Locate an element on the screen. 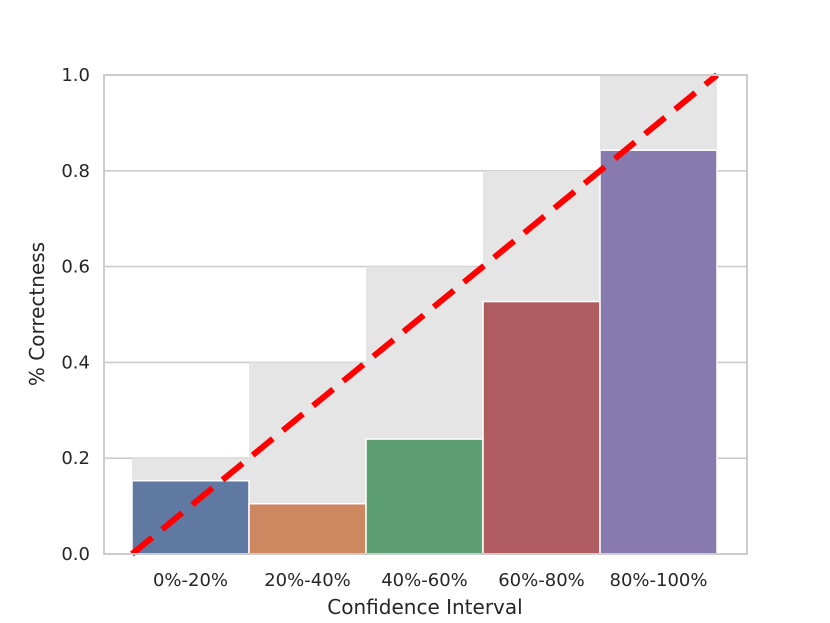 This screenshot has width=830, height=623. y-tick-label: 0.0 is located at coordinates (75, 554).